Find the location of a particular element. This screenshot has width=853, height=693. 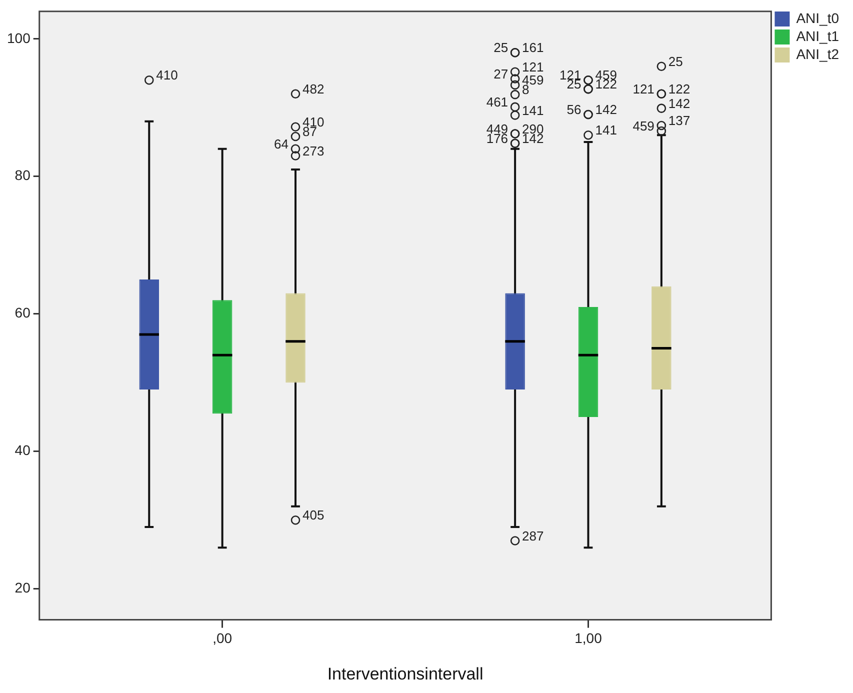

y-tick-label: 20 is located at coordinates (22, 588).